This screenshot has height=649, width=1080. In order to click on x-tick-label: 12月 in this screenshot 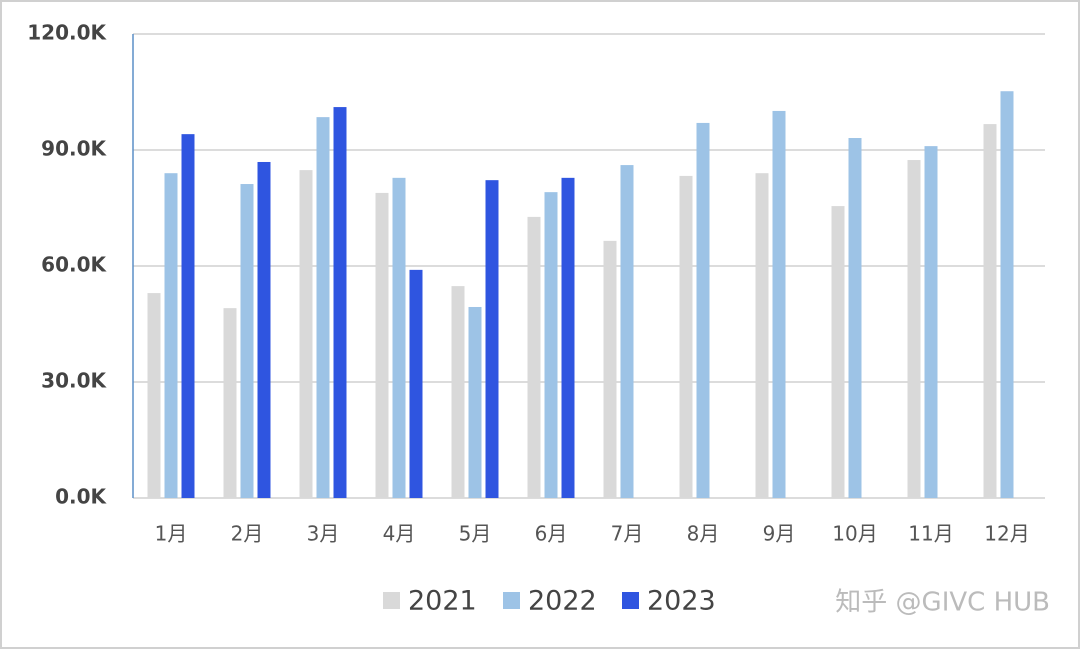, I will do `click(1006, 534)`.